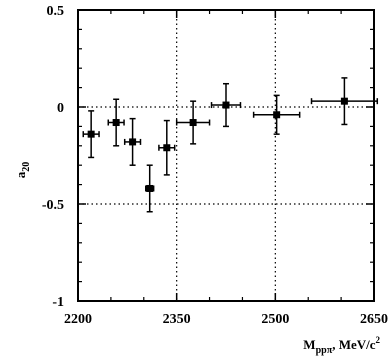 The image size is (388, 360). Describe the element at coordinates (177, 319) in the screenshot. I see `x-tick-label: 2350` at that location.